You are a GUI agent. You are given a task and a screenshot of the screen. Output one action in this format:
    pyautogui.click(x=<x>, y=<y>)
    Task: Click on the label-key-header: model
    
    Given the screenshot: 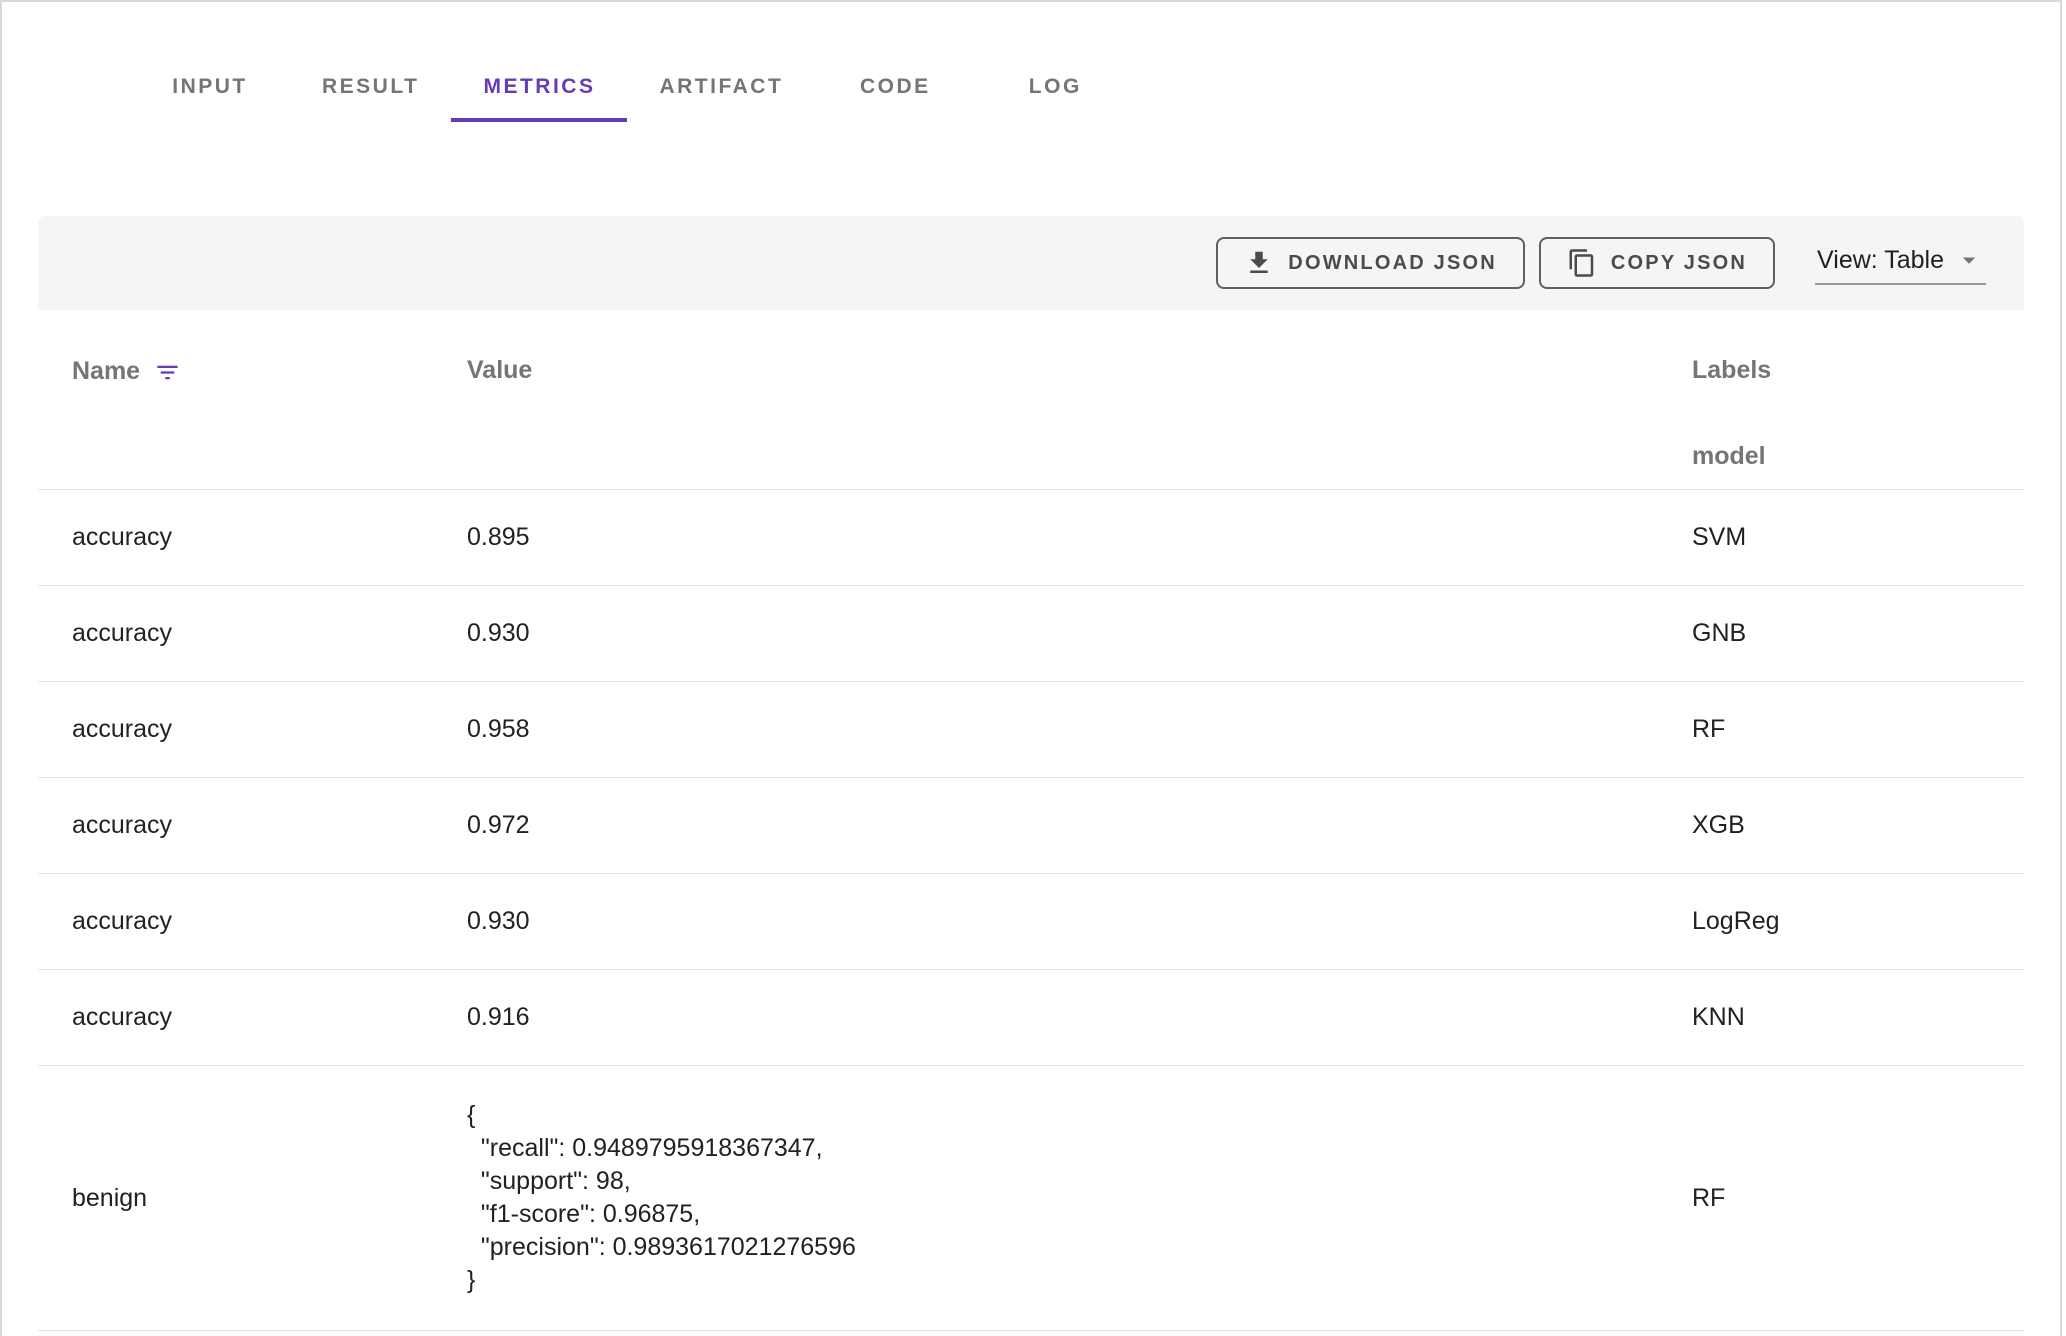 What is the action you would take?
    pyautogui.click(x=1729, y=456)
    